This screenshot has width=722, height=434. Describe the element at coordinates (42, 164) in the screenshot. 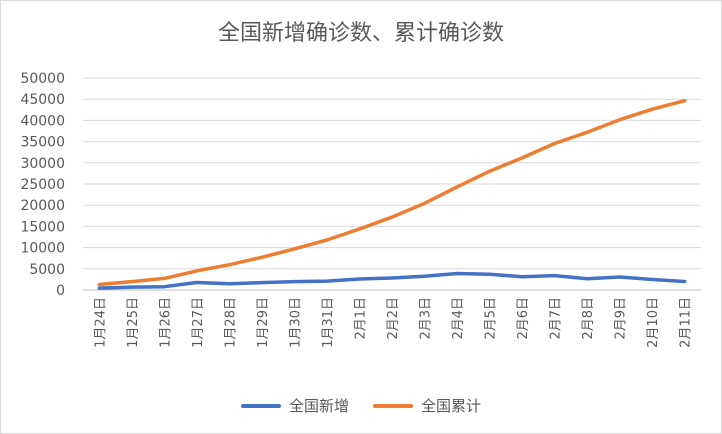

I see `y-tick-label: 30000` at that location.